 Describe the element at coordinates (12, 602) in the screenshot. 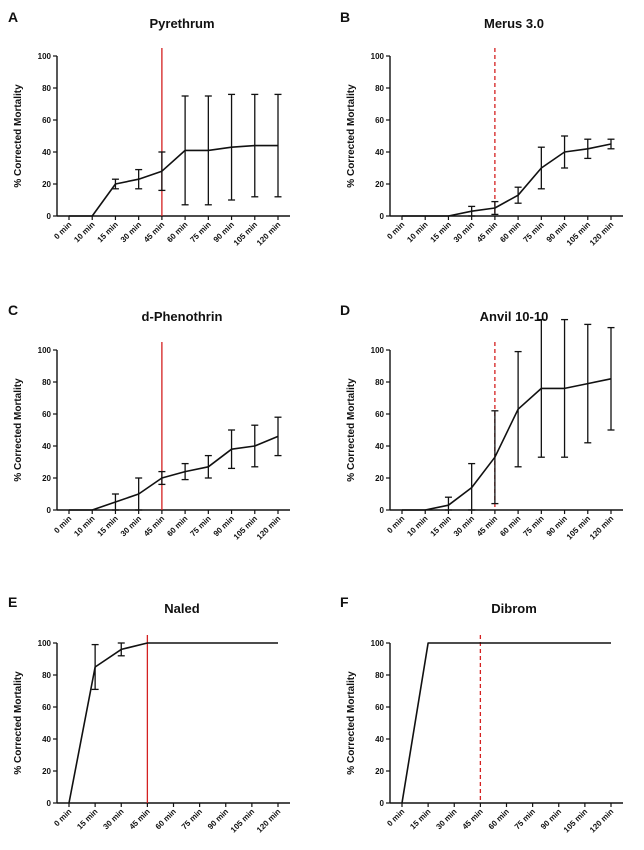

I see `panel-letter: E` at that location.